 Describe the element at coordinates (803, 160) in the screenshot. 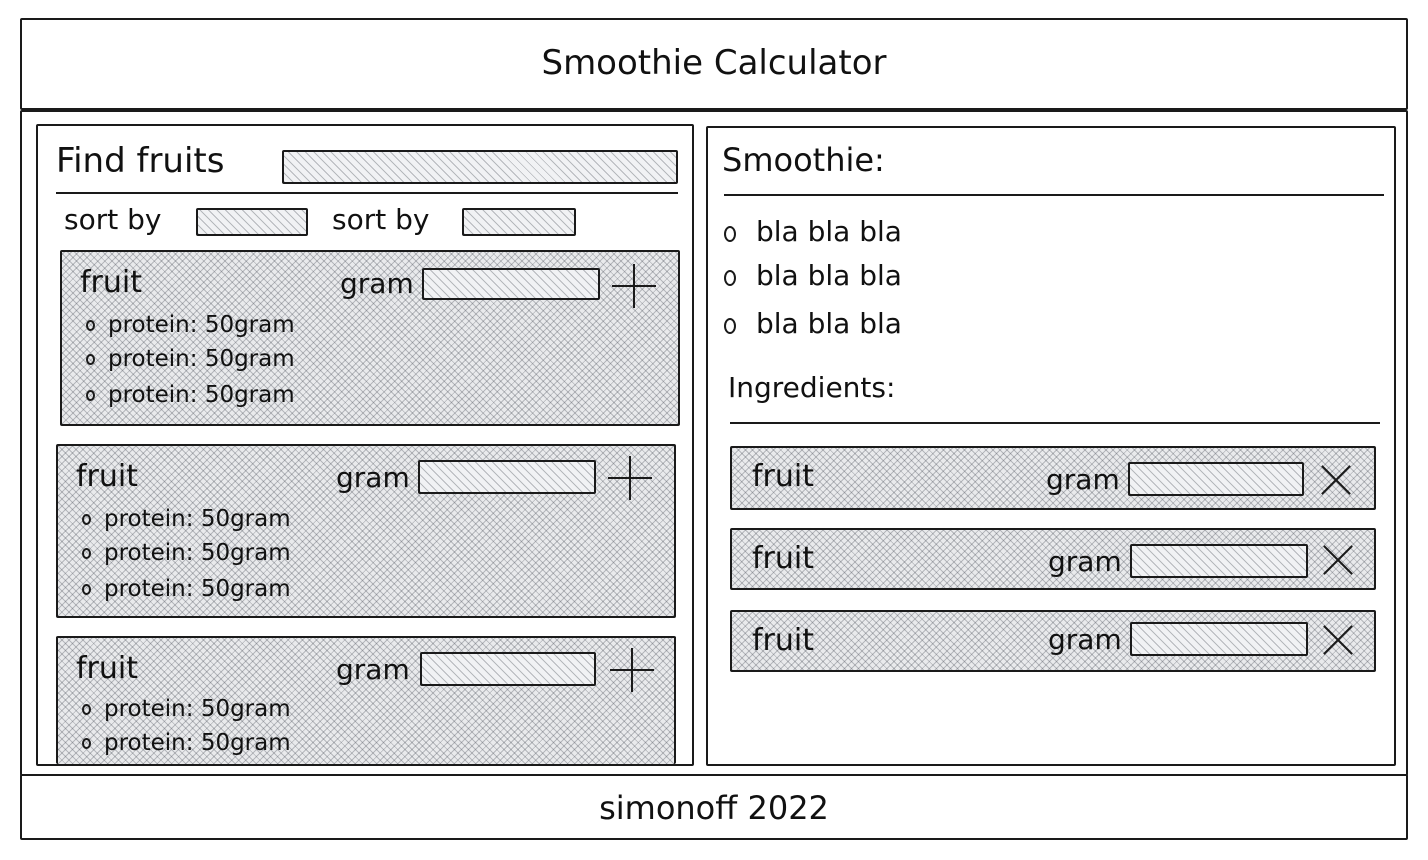

I see `smoothie-title: Smoothie:` at that location.